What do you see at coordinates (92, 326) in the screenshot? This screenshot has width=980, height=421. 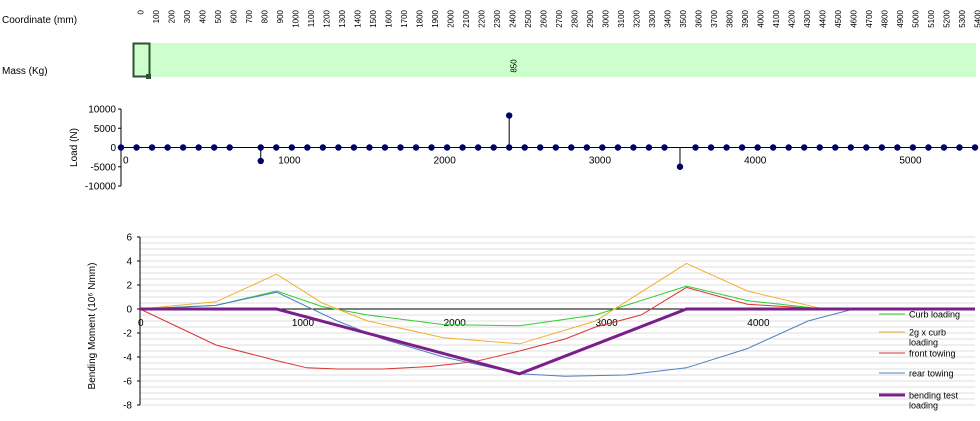 I see `bm-y-axis-label: Bending Moment (10⁶ Nmm)` at bounding box center [92, 326].